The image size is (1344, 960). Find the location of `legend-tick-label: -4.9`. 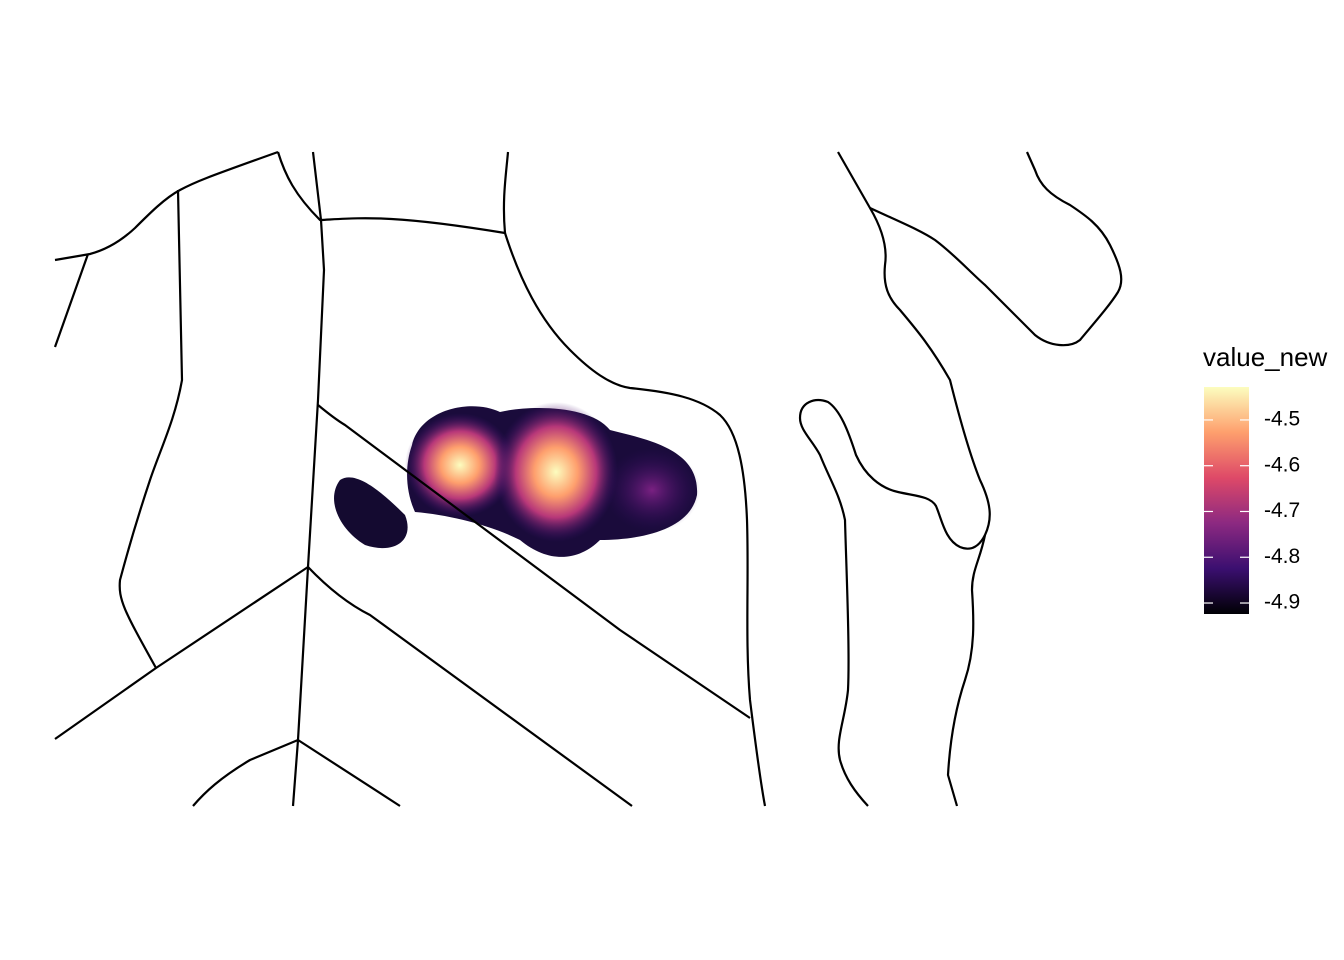

legend-tick-label: -4.9 is located at coordinates (1282, 602).